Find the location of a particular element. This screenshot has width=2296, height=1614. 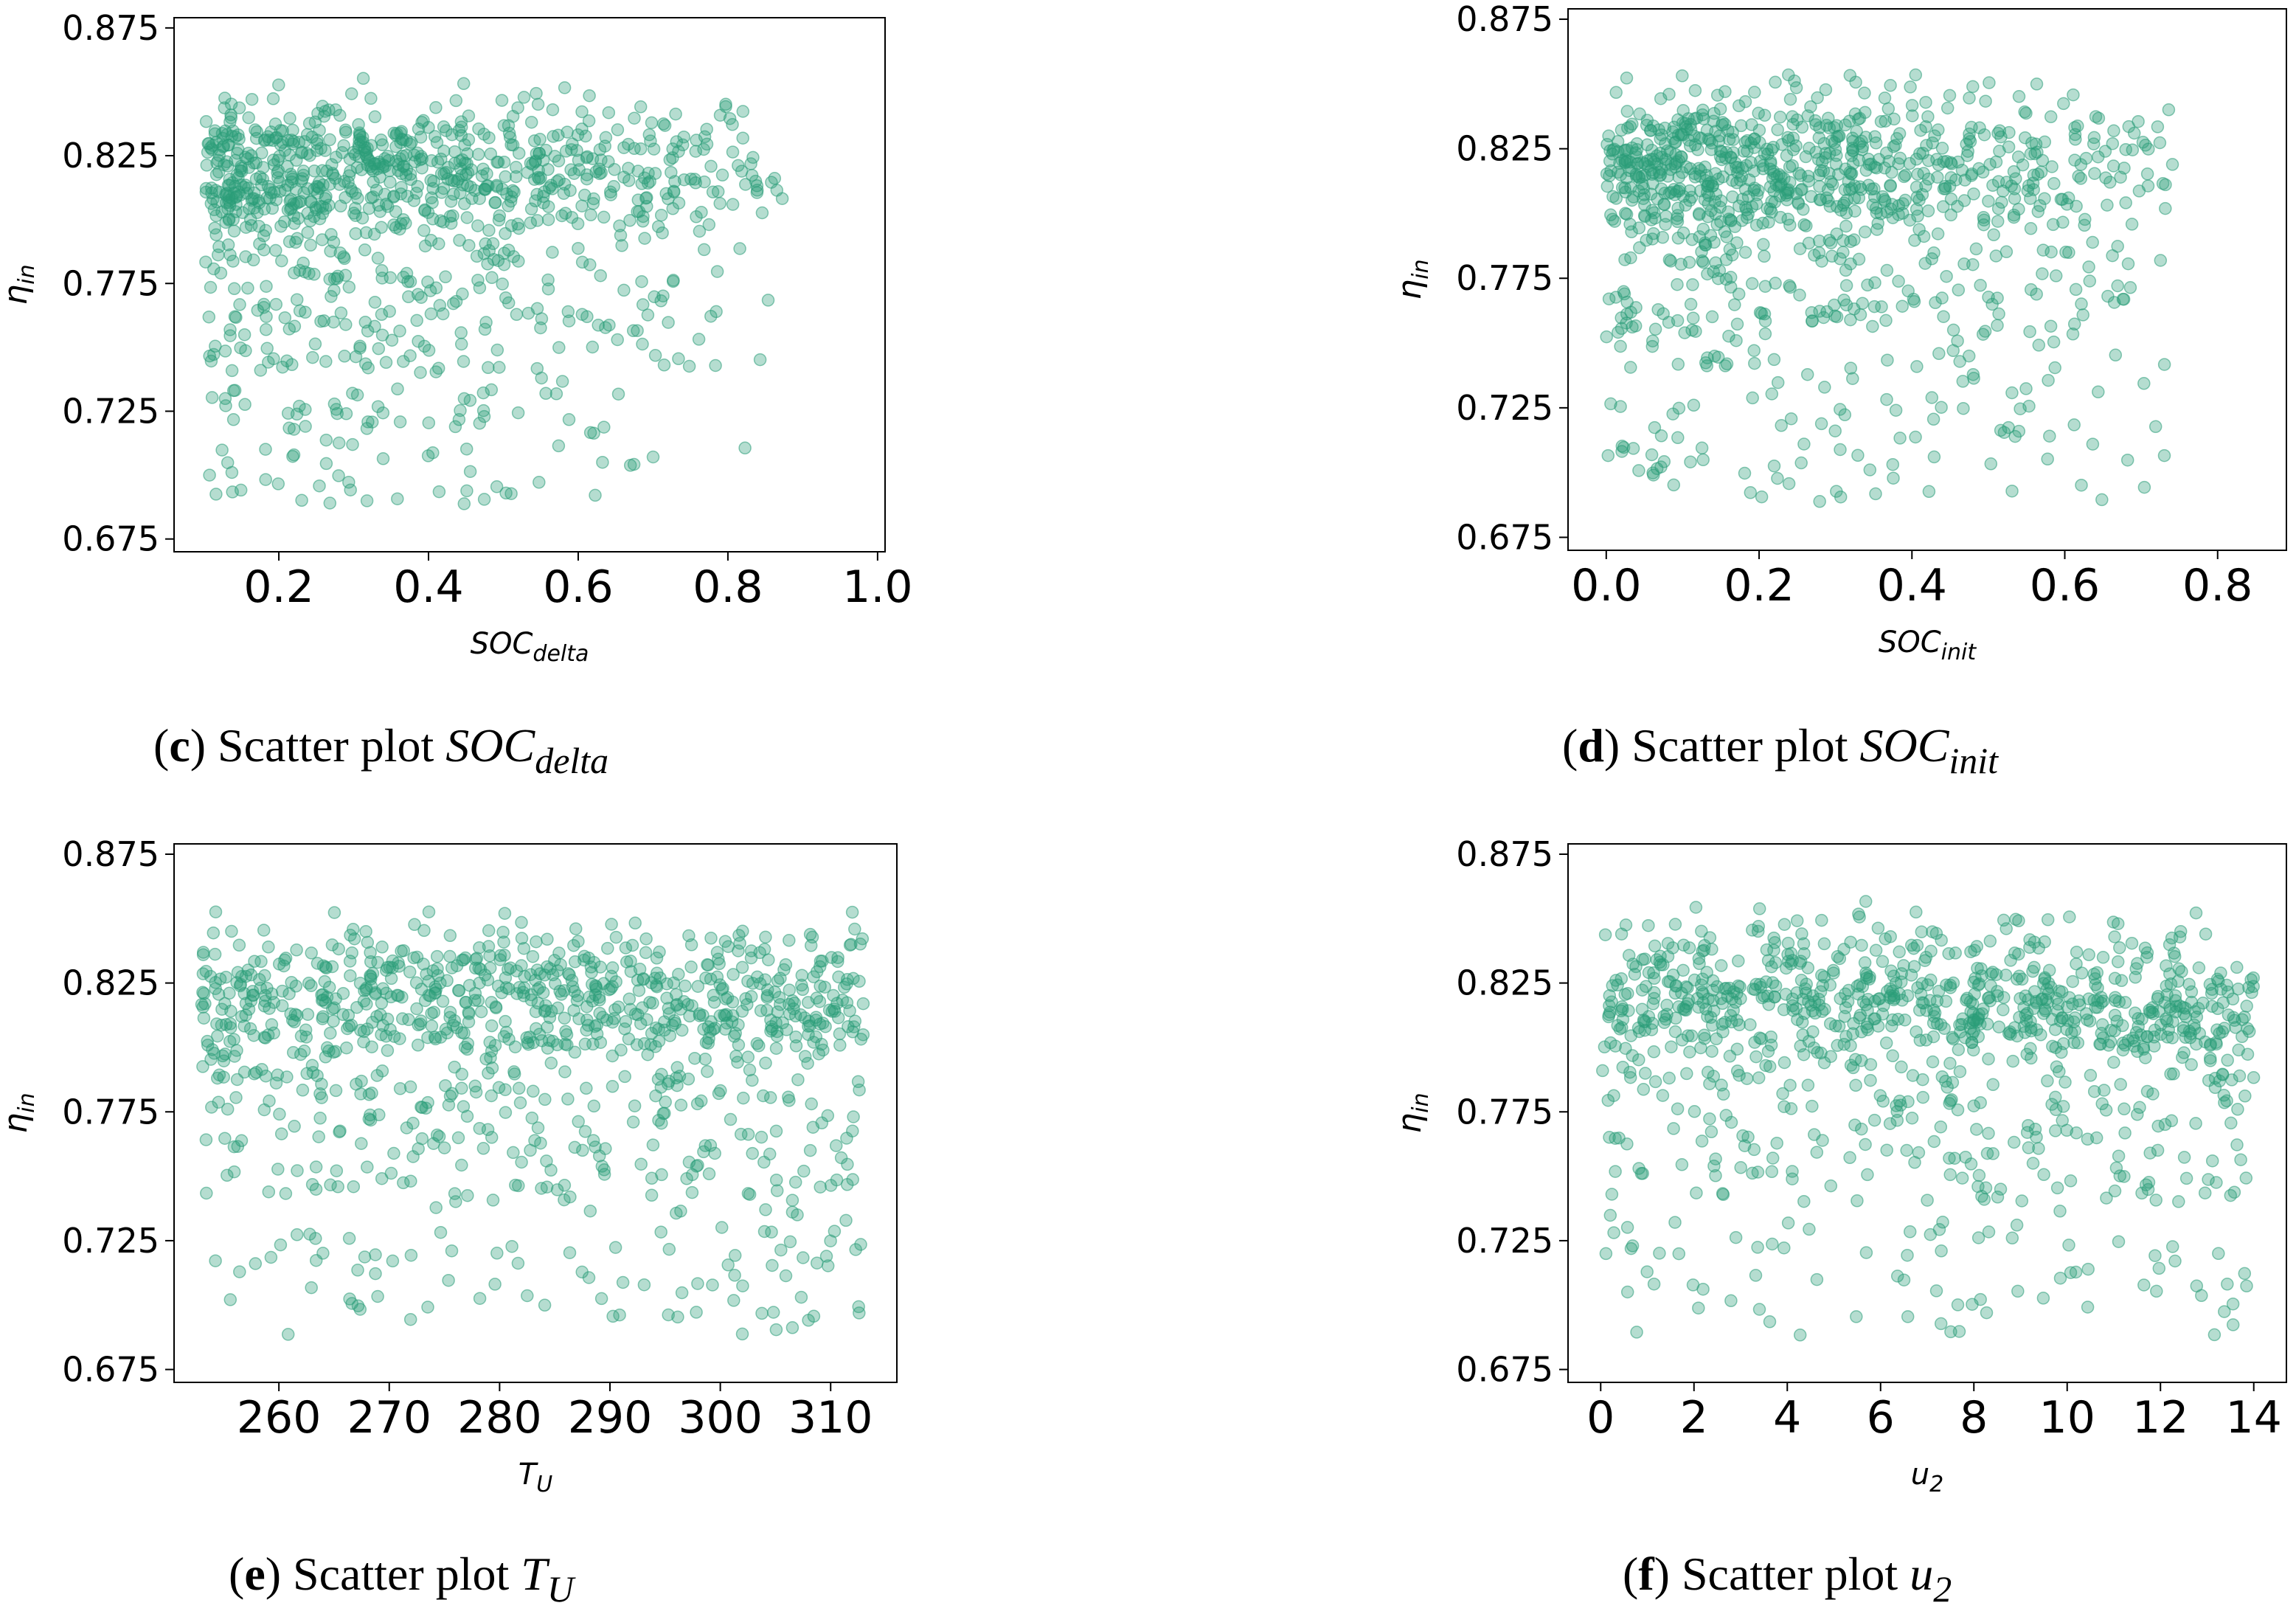

y-tick-label: 0.675 is located at coordinates (1504, 537).